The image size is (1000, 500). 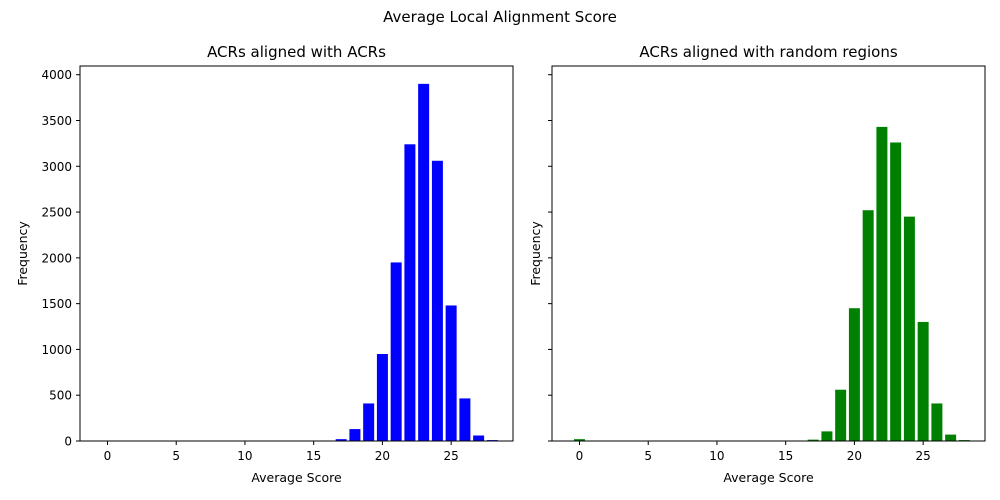 What do you see at coordinates (56, 167) in the screenshot?
I see `y-tick-label: 3000` at bounding box center [56, 167].